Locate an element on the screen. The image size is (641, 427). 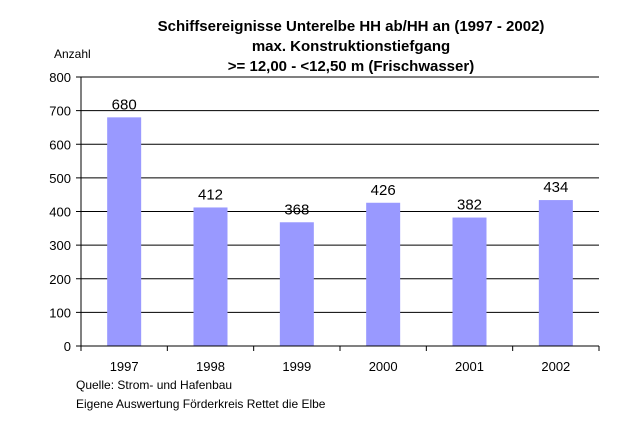
bar-1999 is located at coordinates (296, 284).